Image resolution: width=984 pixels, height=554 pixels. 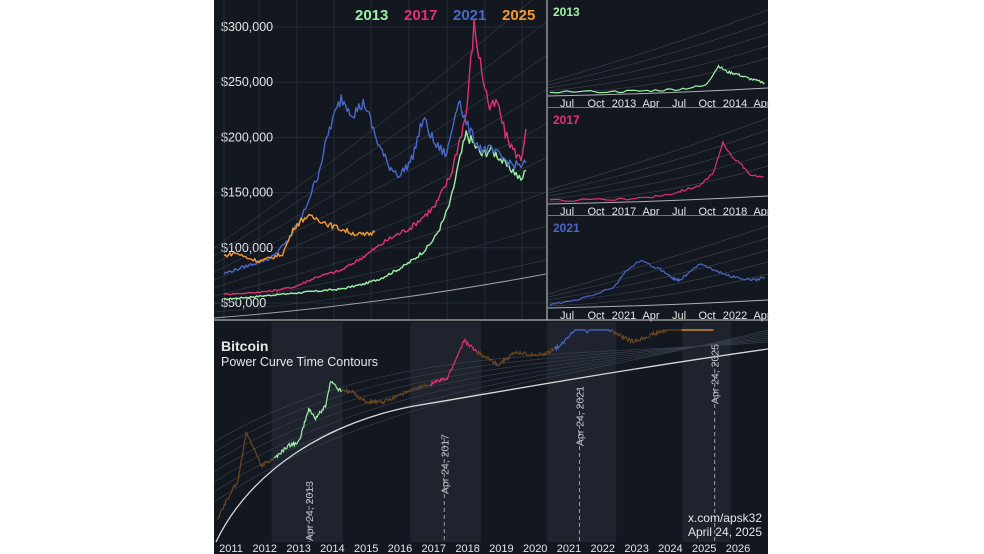 What do you see at coordinates (332, 548) in the screenshot?
I see `history-x-tick-label: 2014` at bounding box center [332, 548].